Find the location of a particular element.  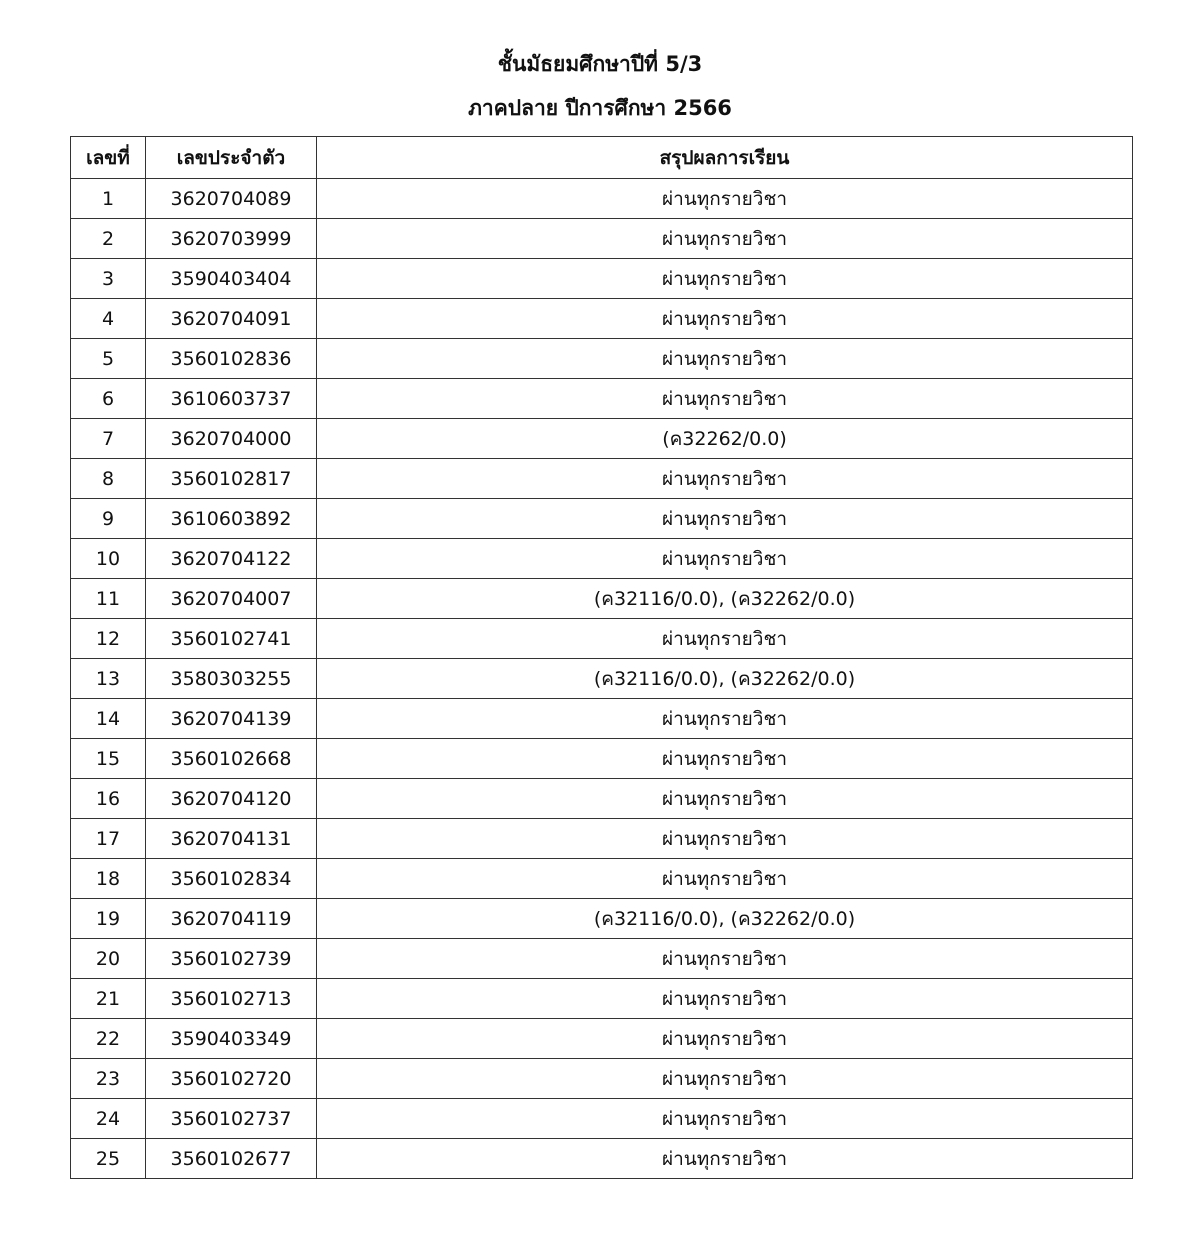

student-id: 3560102737 is located at coordinates (231, 1118).